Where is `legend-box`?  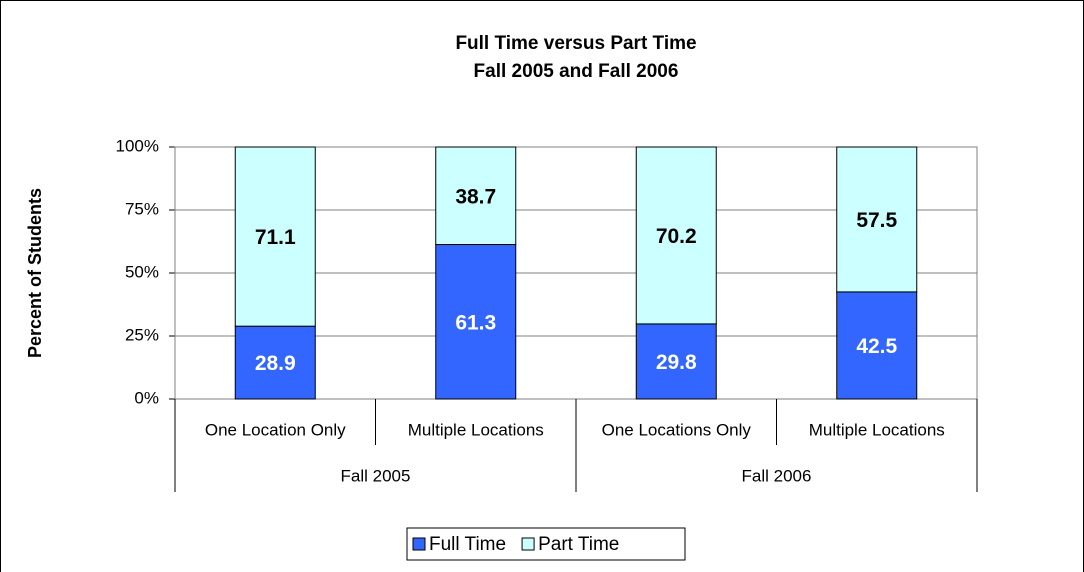
legend-box is located at coordinates (546, 544).